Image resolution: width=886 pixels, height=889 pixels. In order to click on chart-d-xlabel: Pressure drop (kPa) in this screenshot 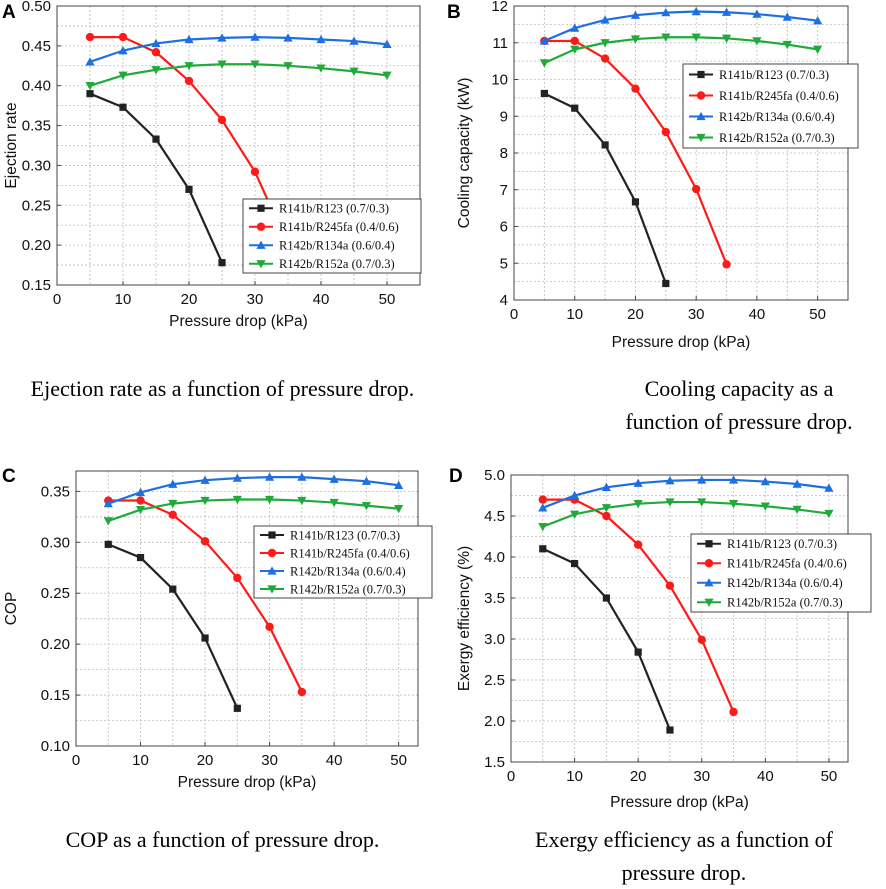, I will do `click(679, 802)`.